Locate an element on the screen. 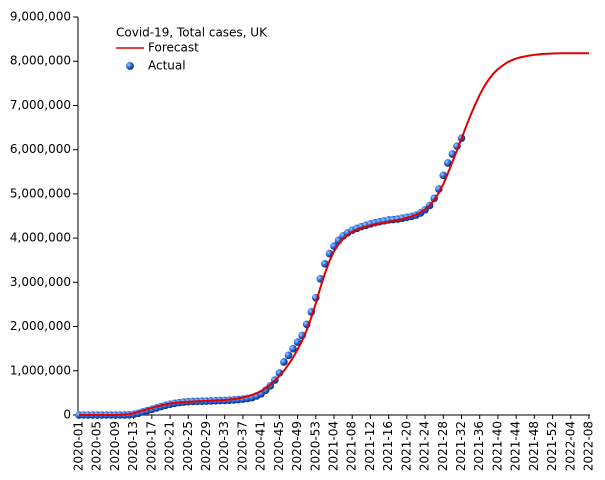  x-tick-label: 2020-17 is located at coordinates (151, 446).